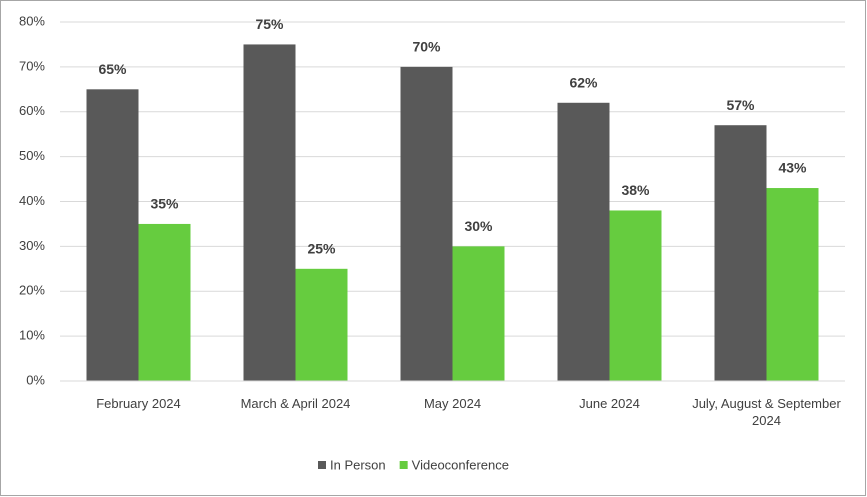 This screenshot has height=497, width=867. What do you see at coordinates (138, 403) in the screenshot?
I see `x-tick-label: February 2024` at bounding box center [138, 403].